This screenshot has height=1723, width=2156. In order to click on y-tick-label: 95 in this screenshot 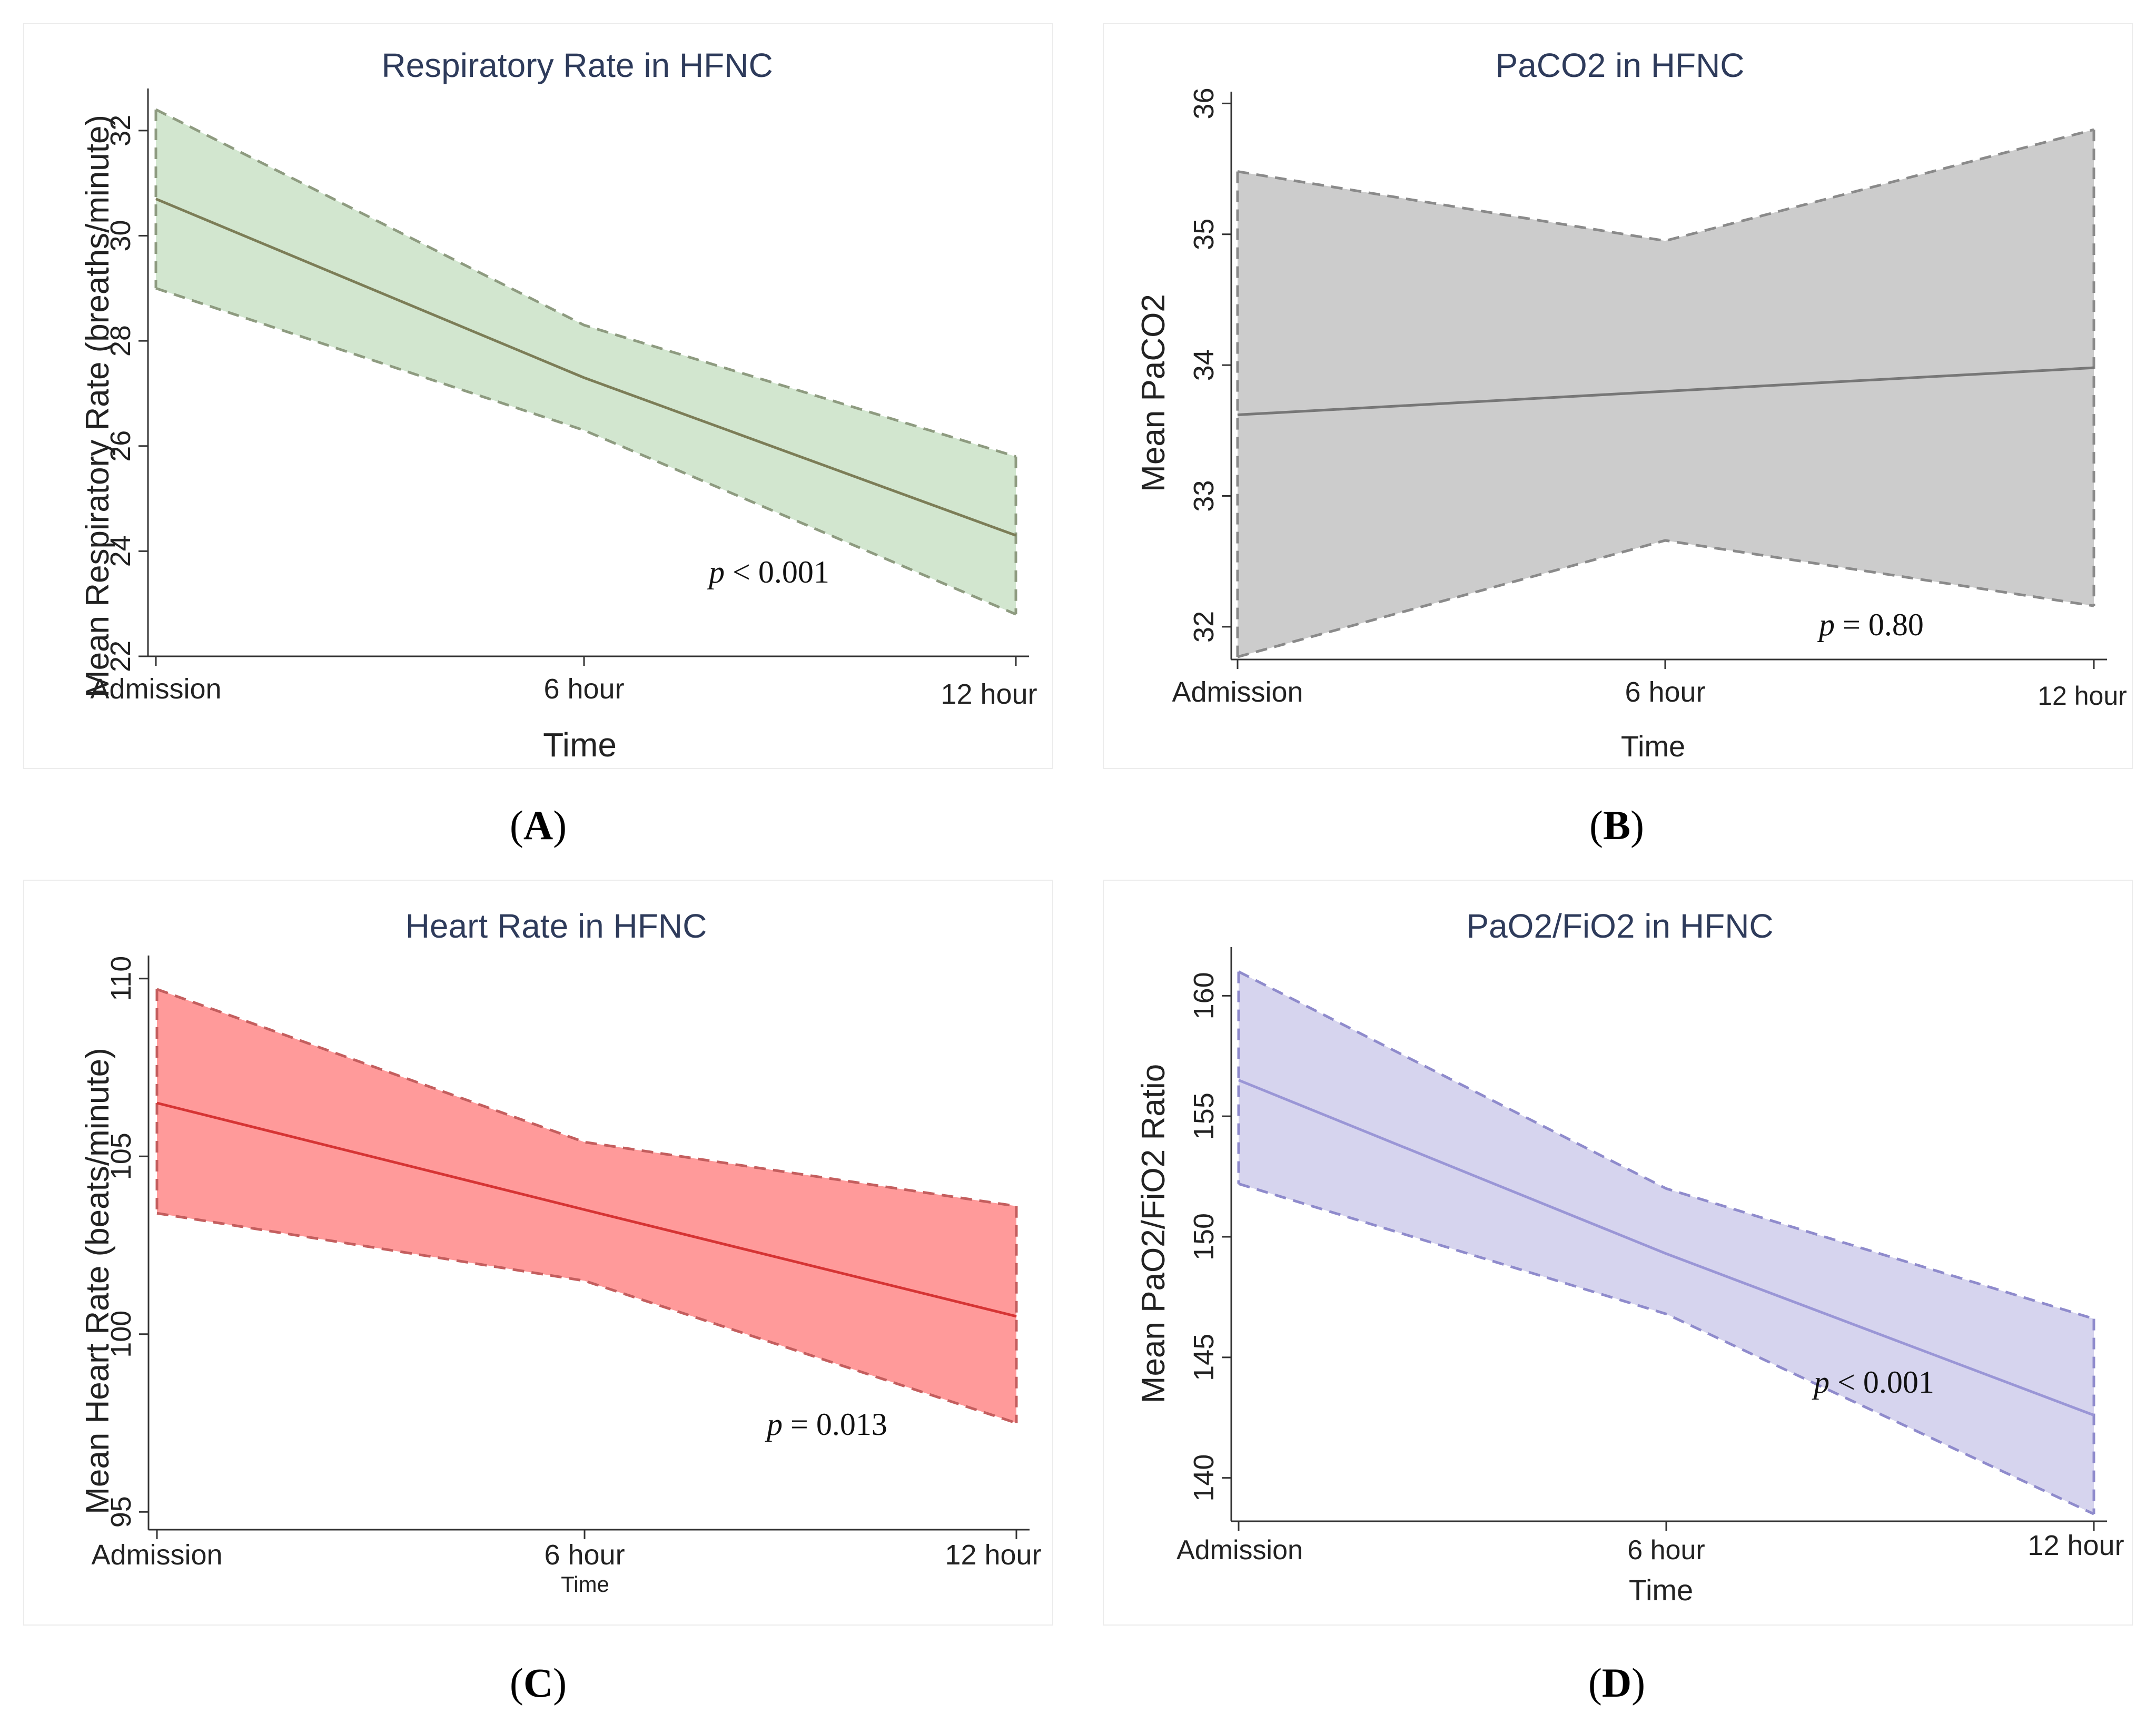, I will do `click(121, 1512)`.